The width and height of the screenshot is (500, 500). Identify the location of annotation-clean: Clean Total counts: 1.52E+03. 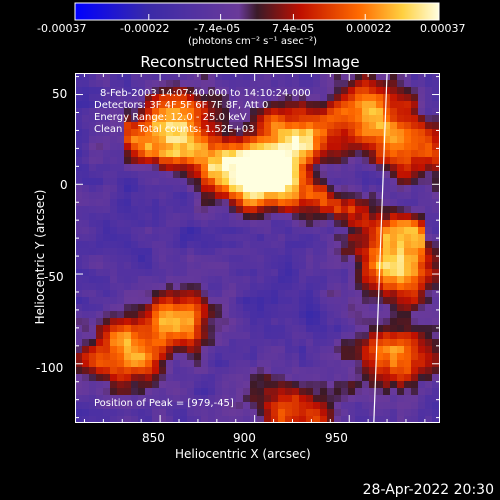
(174, 129).